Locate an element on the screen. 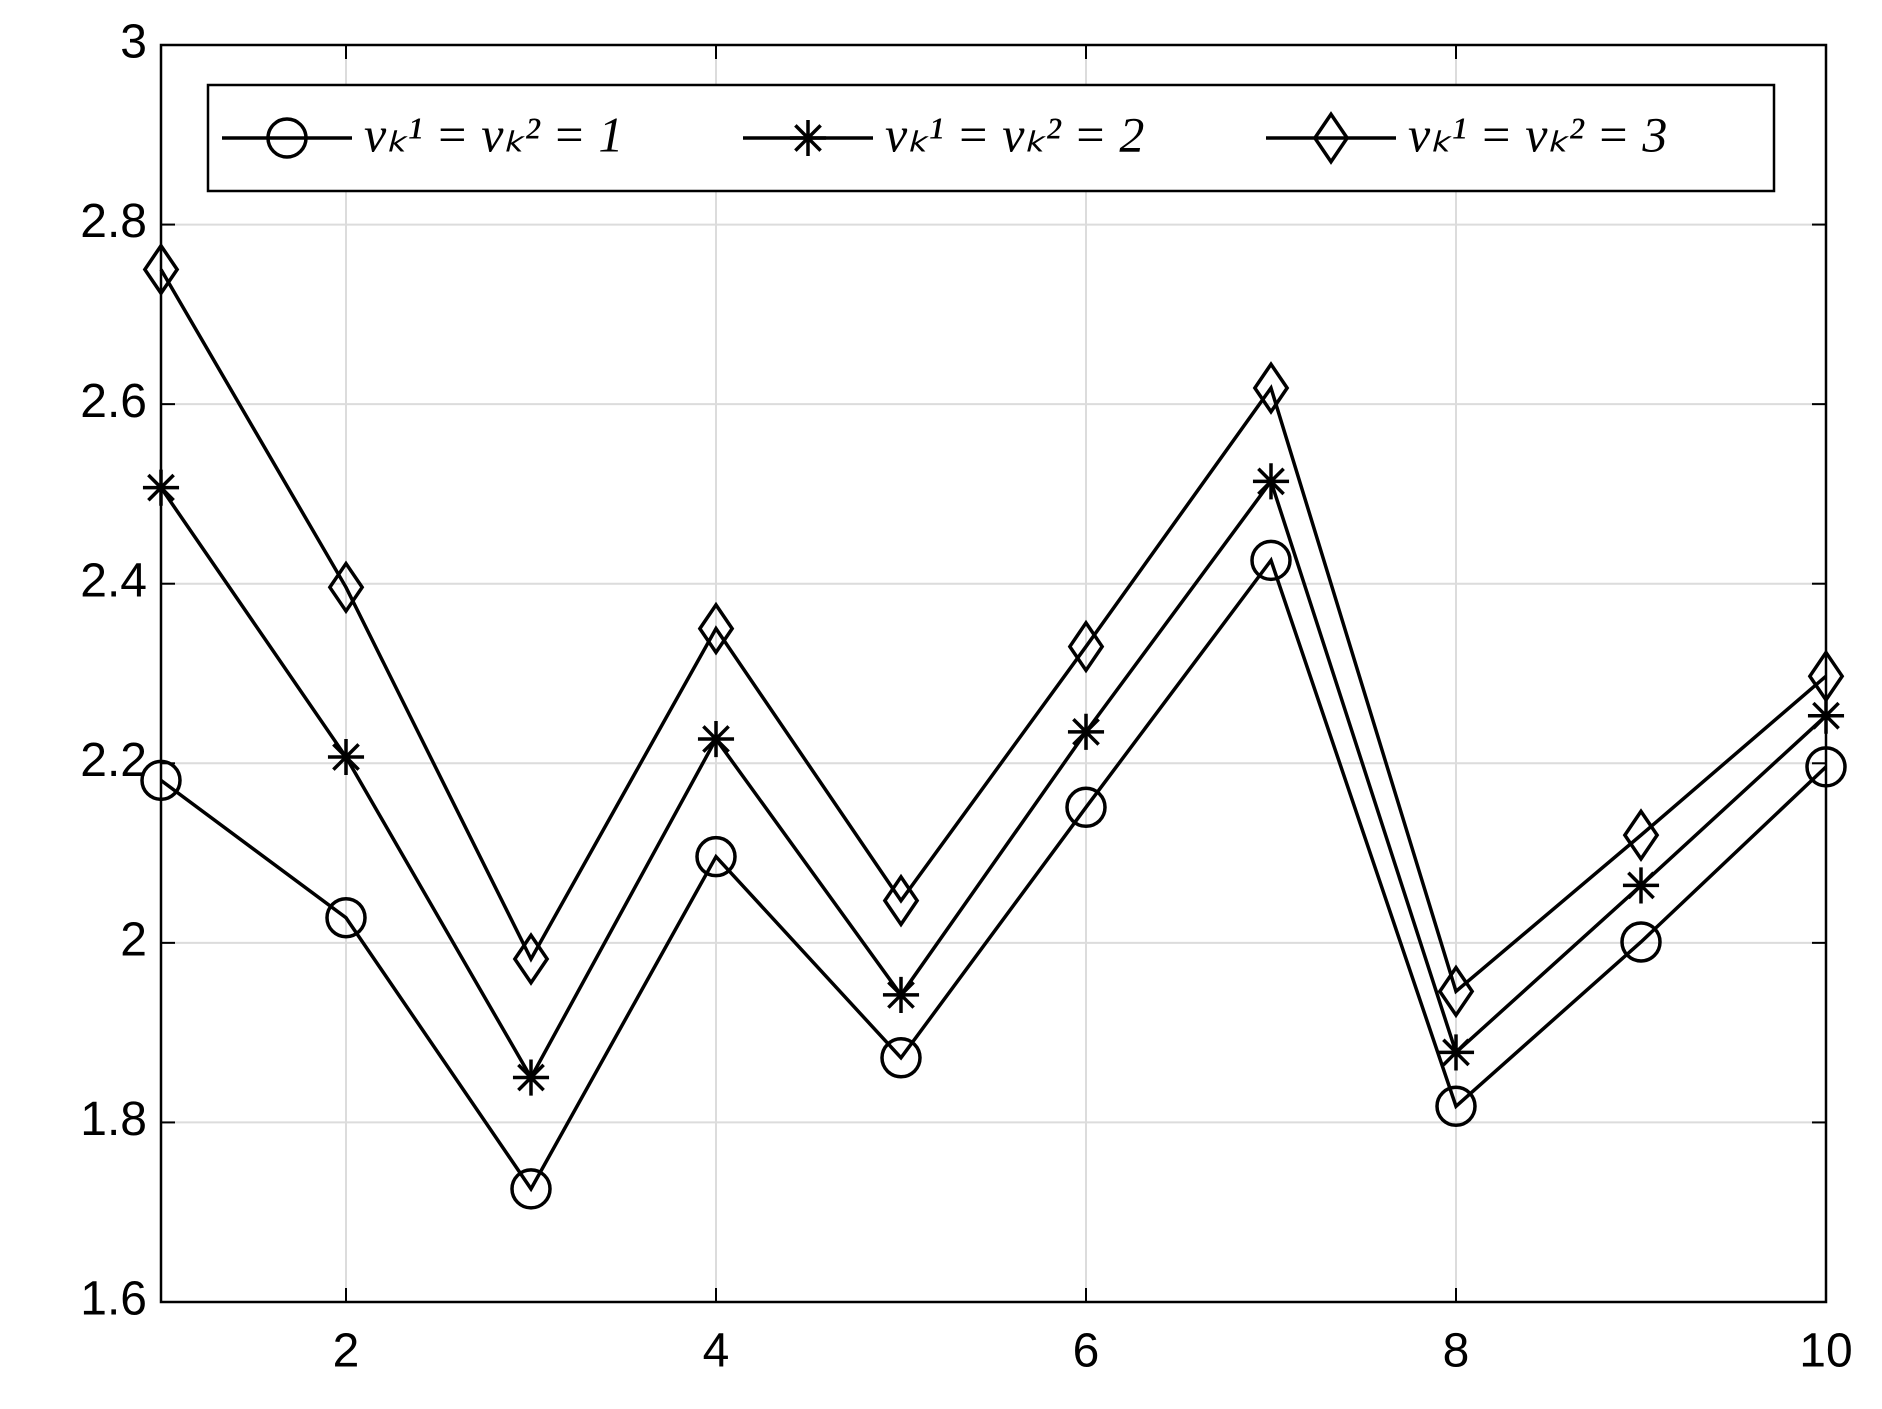  x-tick-label: 2 is located at coordinates (346, 1351).